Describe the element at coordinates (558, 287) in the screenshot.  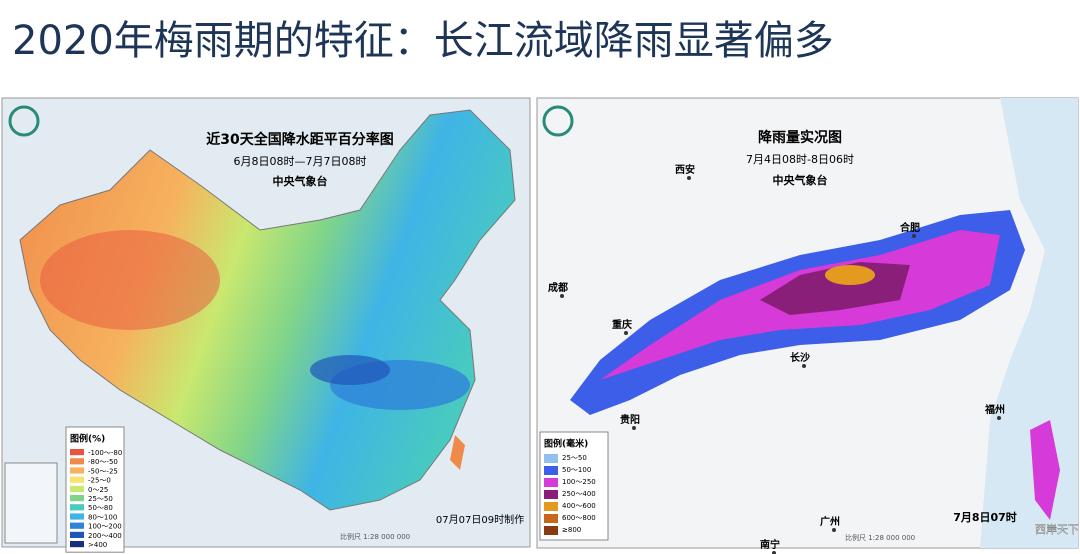
I see `city-label: 成都` at that location.